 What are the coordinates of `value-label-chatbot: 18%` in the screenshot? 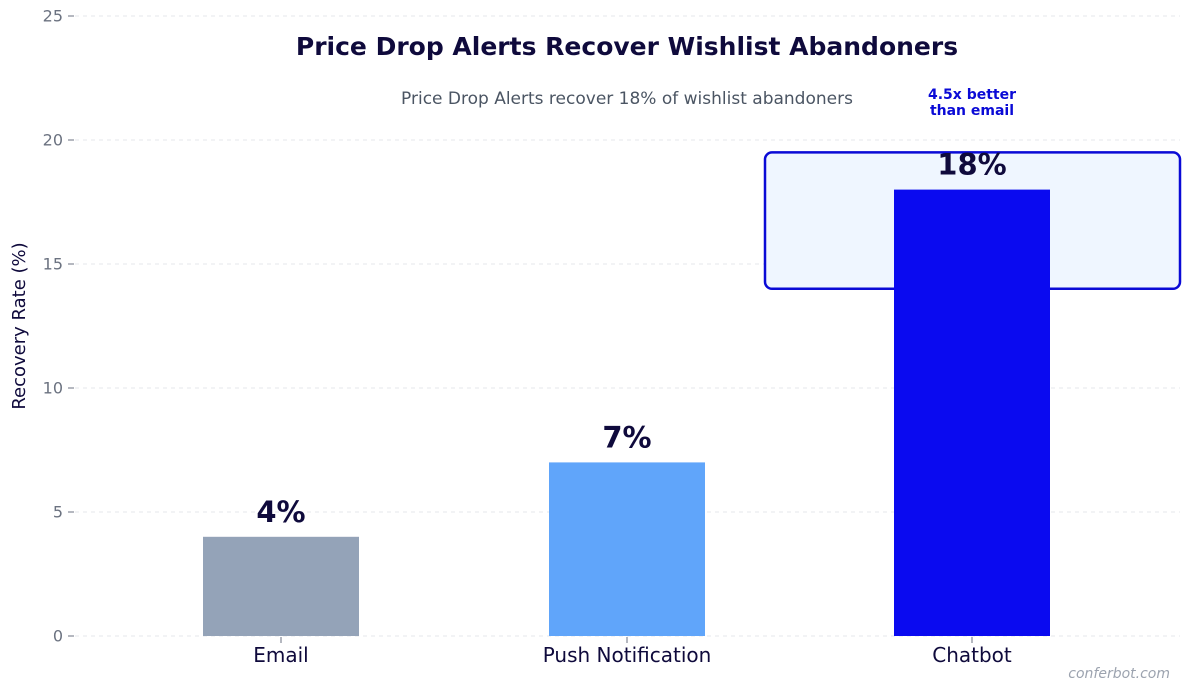 It's located at (971, 165).